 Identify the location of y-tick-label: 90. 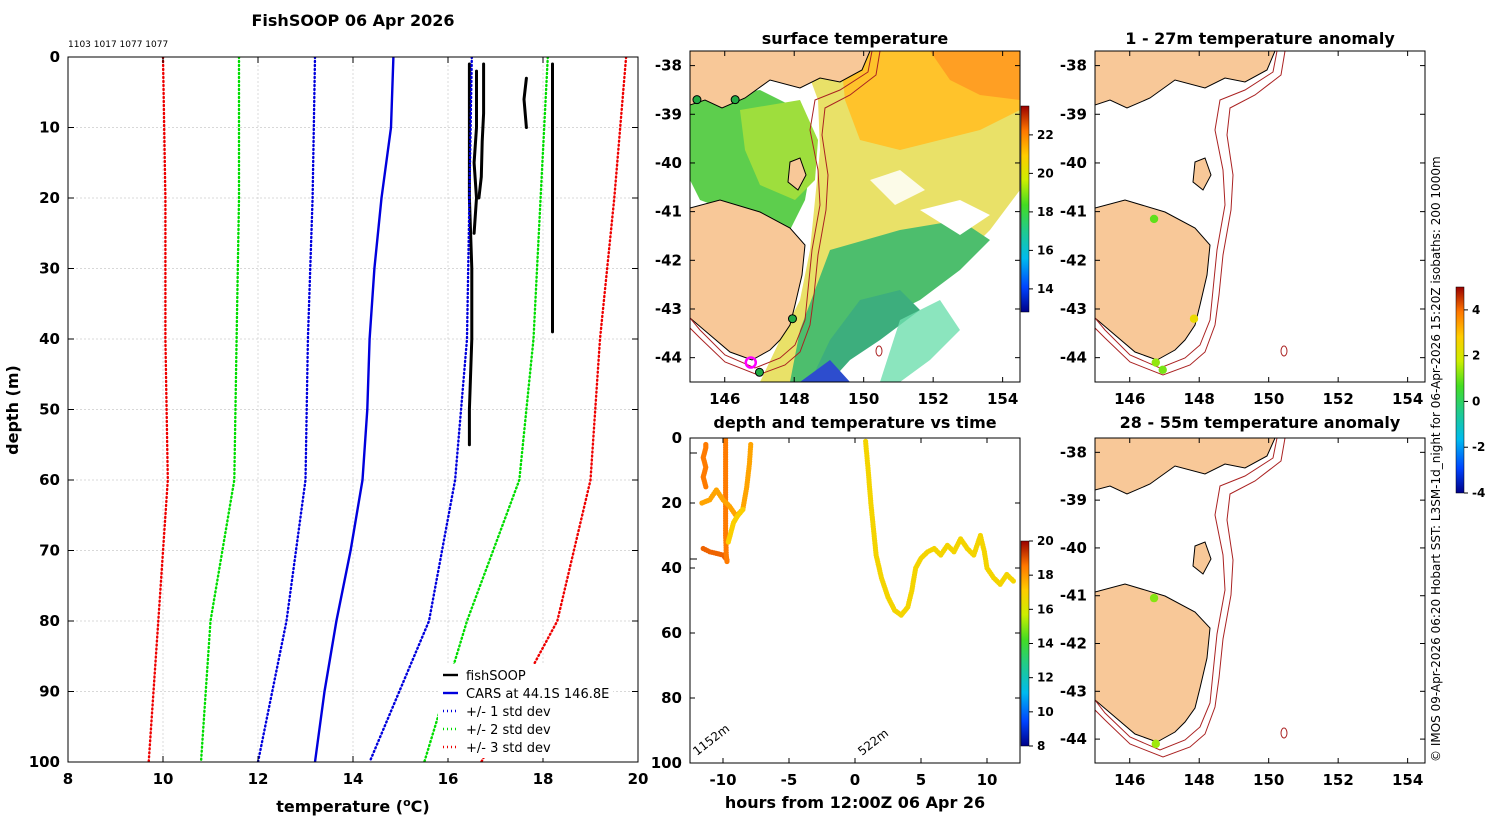
(49, 692).